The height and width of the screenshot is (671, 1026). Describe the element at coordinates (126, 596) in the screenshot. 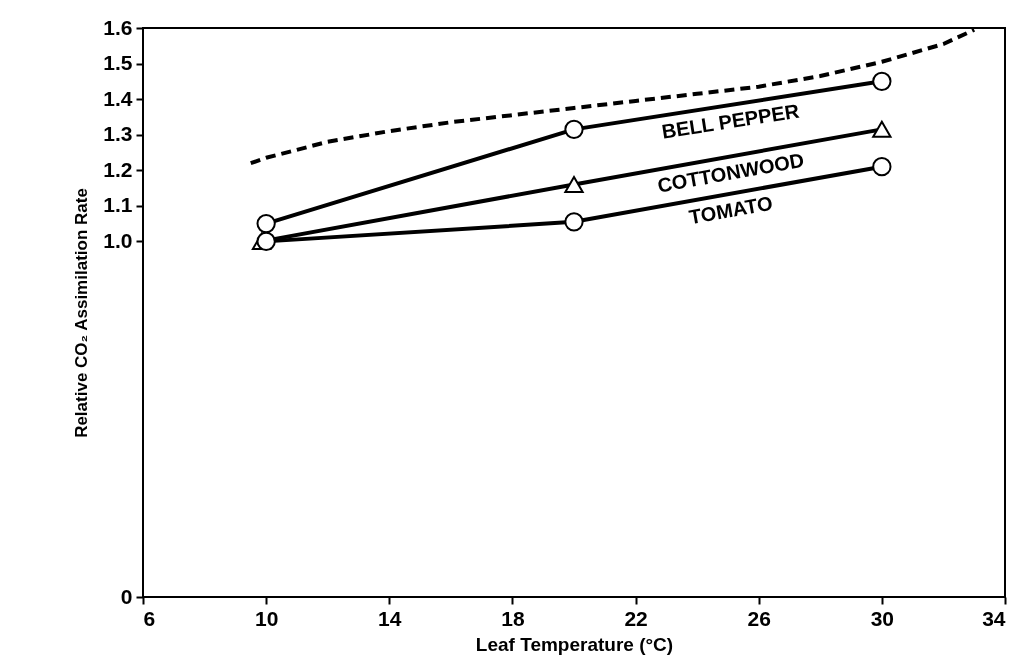

I see `y-tick-label: 0` at that location.